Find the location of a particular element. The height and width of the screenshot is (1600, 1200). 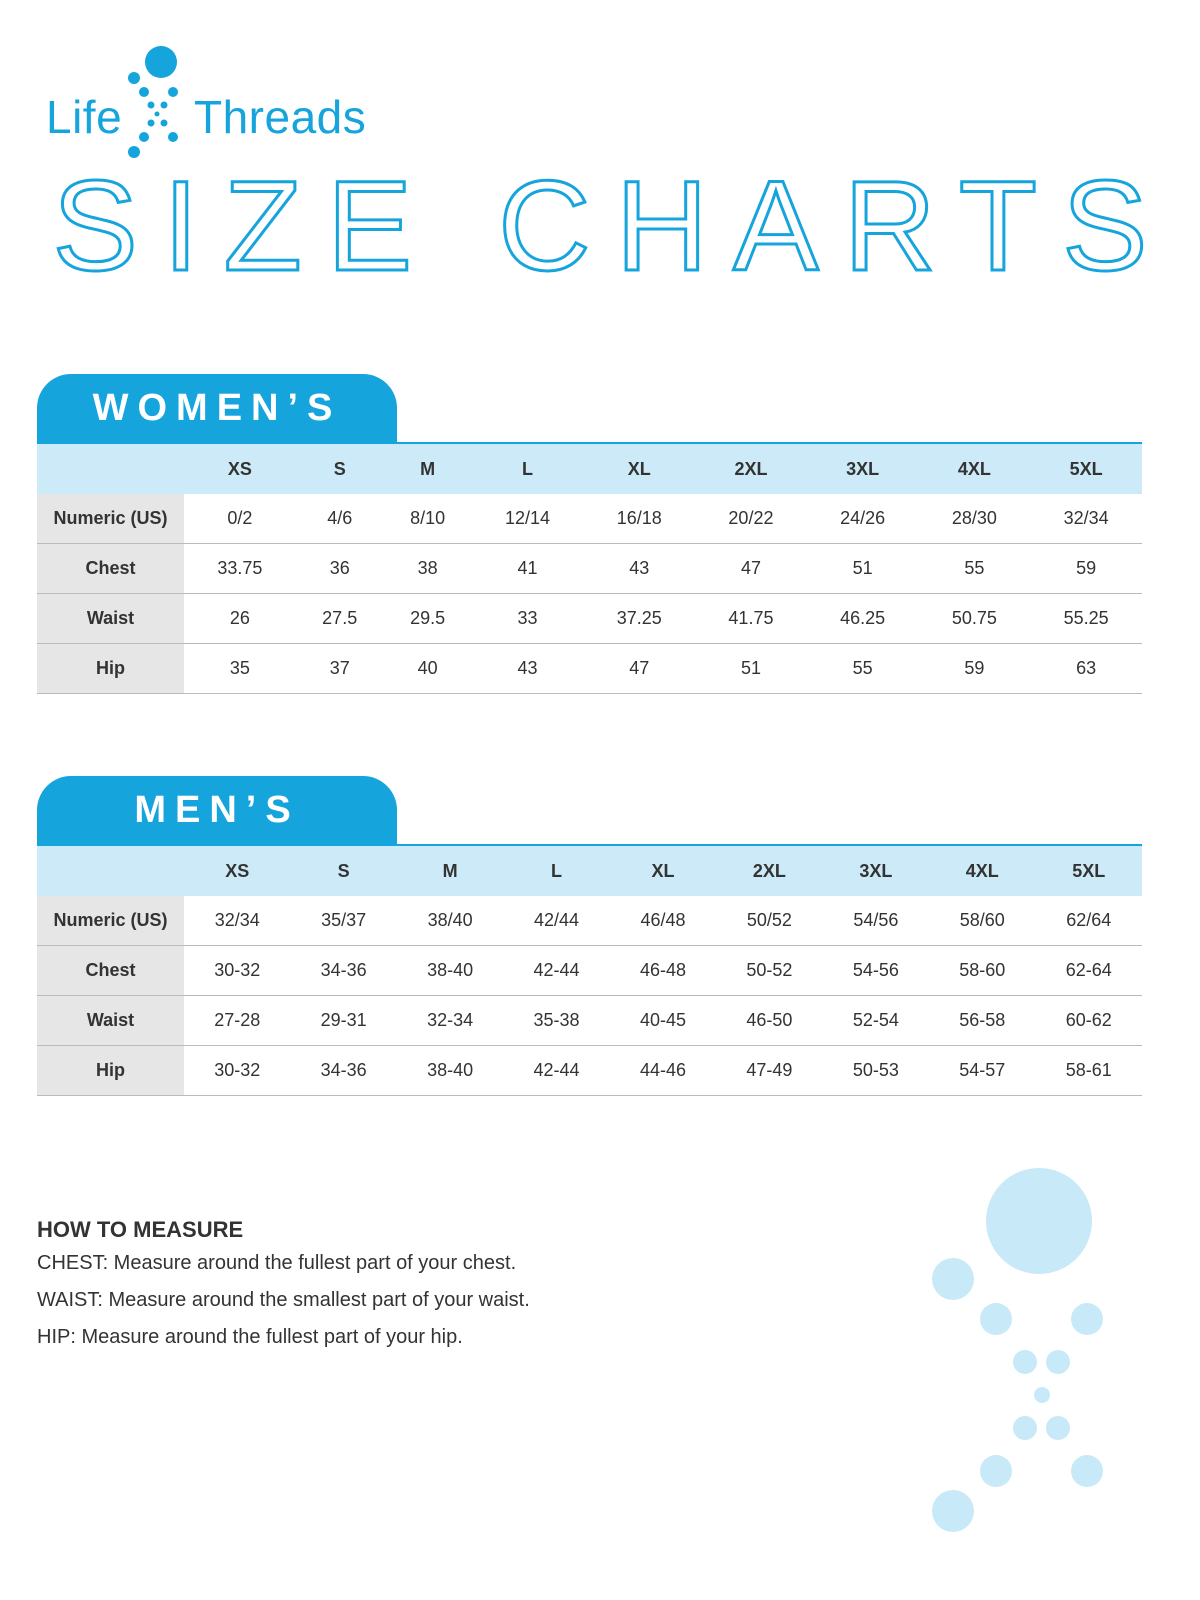

measurement-cell: 35 is located at coordinates (240, 668).